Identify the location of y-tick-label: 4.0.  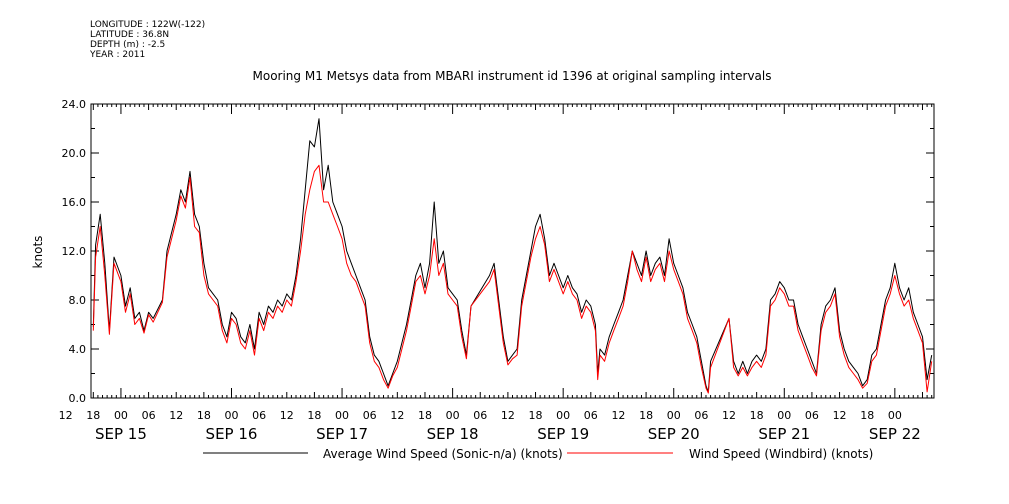
(78, 349).